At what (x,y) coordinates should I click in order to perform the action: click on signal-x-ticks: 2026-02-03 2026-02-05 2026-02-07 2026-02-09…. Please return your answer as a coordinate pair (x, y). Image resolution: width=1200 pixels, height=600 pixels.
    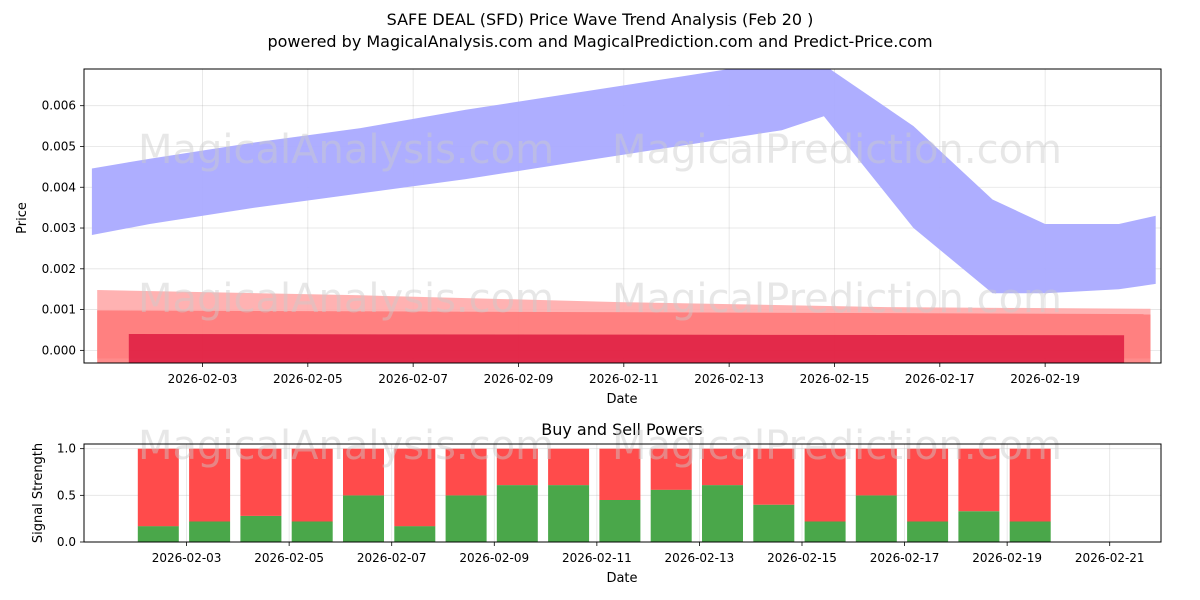
    Looking at the image, I should click on (648, 553).